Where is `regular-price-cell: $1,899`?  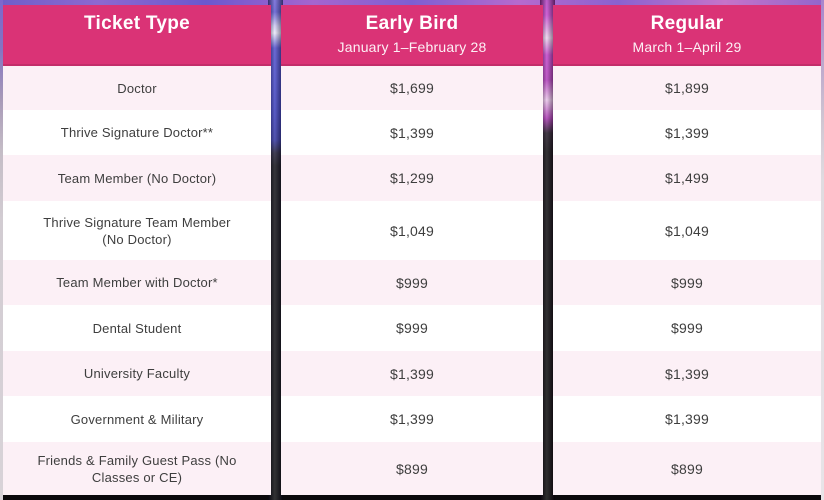 regular-price-cell: $1,899 is located at coordinates (687, 88).